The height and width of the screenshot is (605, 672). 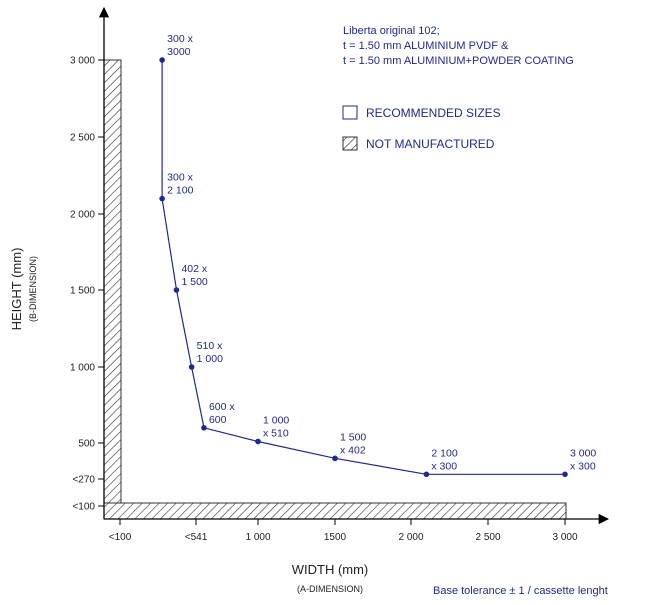 What do you see at coordinates (16, 289) in the screenshot?
I see `y-axis-title: HEIGHT (mm)` at bounding box center [16, 289].